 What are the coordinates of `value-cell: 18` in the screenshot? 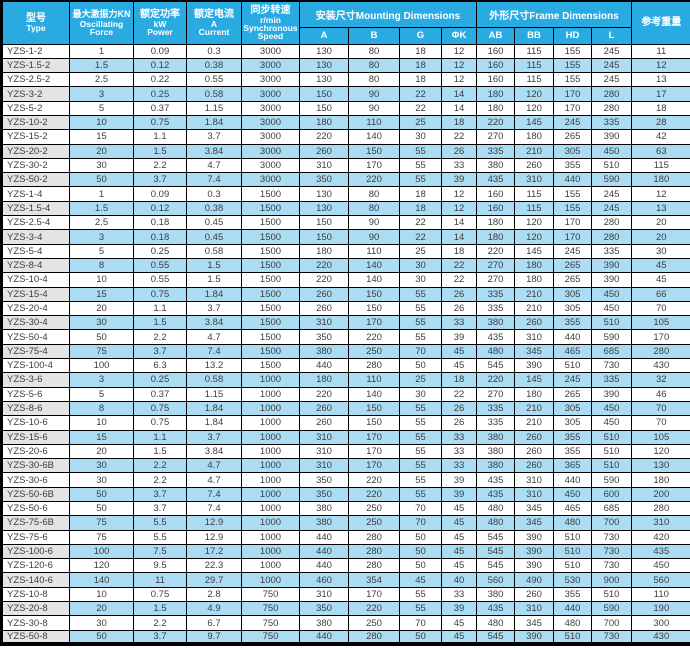 It's located at (459, 380).